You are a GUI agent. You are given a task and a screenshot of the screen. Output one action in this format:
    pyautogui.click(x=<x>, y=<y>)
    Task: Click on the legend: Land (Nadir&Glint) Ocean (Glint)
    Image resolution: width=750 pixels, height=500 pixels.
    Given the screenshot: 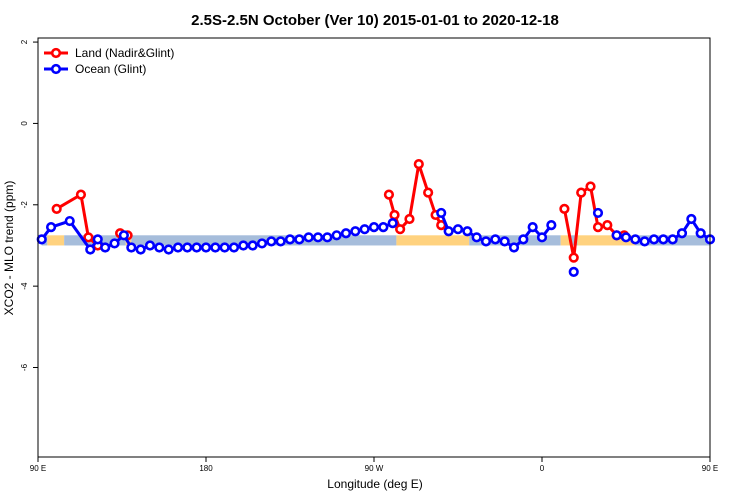 What is the action you would take?
    pyautogui.click(x=109, y=61)
    